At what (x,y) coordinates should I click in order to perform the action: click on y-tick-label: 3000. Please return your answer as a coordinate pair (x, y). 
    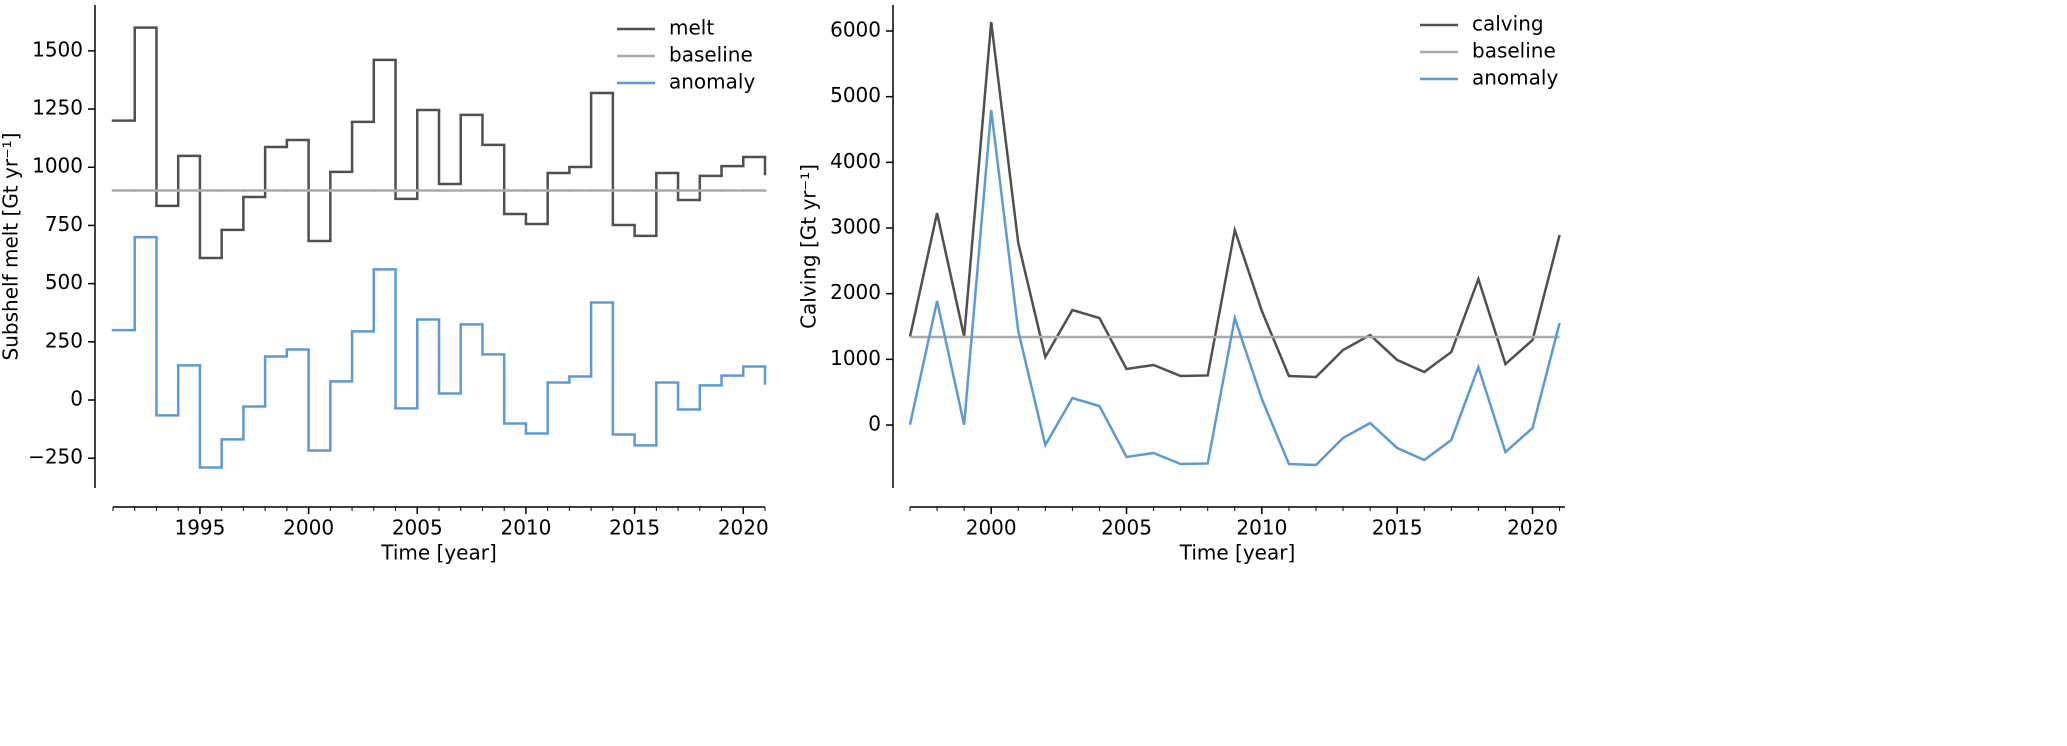
    Looking at the image, I should click on (855, 227).